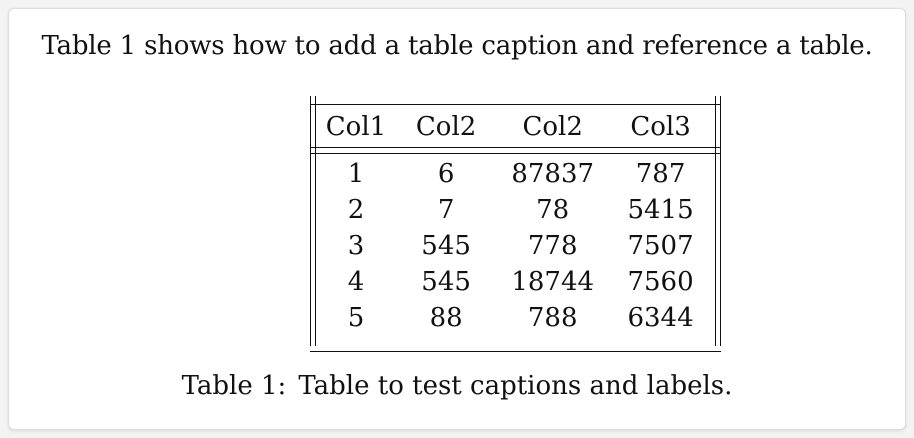  I want to click on table-cell: 1, so click(356, 174).